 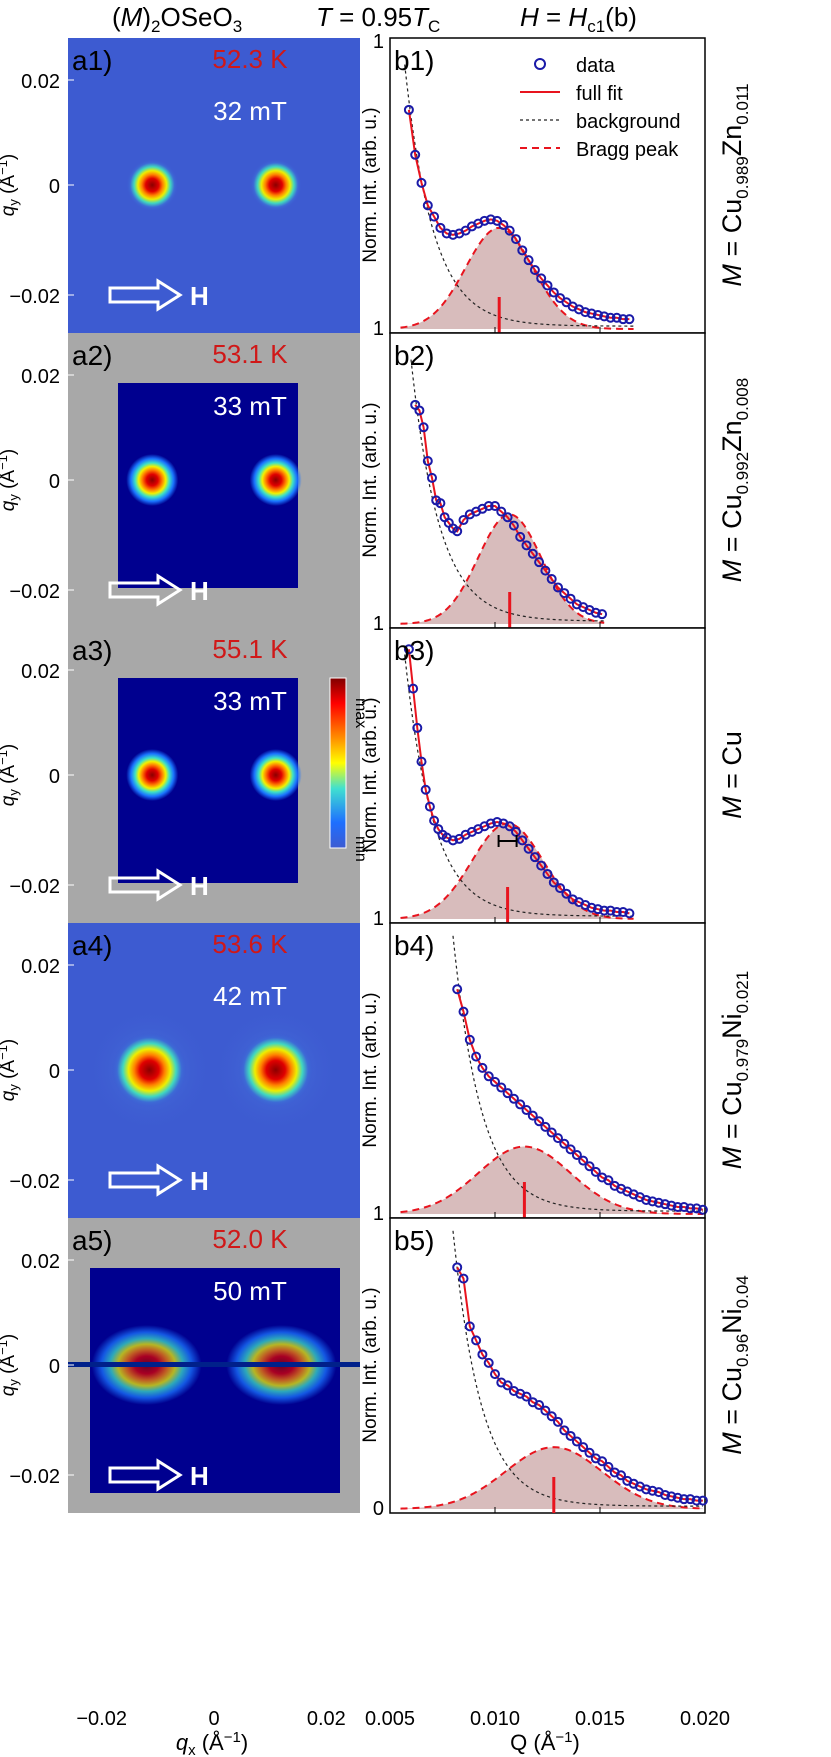 I want to click on colorbar-max-label: max, so click(x=360, y=713).